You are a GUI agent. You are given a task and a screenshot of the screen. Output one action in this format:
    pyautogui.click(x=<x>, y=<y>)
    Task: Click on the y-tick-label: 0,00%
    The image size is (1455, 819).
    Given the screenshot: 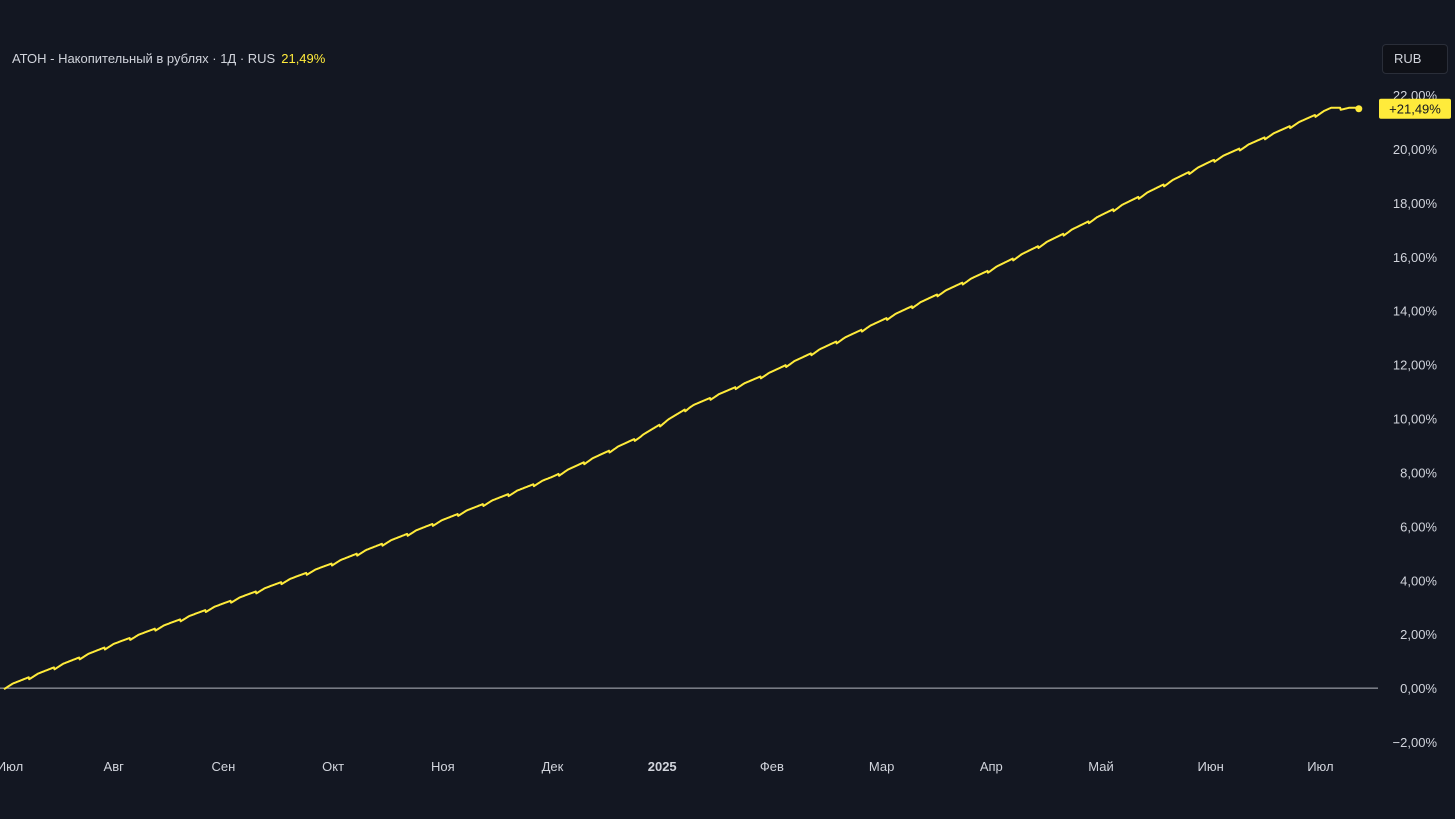 What is the action you would take?
    pyautogui.click(x=1418, y=688)
    